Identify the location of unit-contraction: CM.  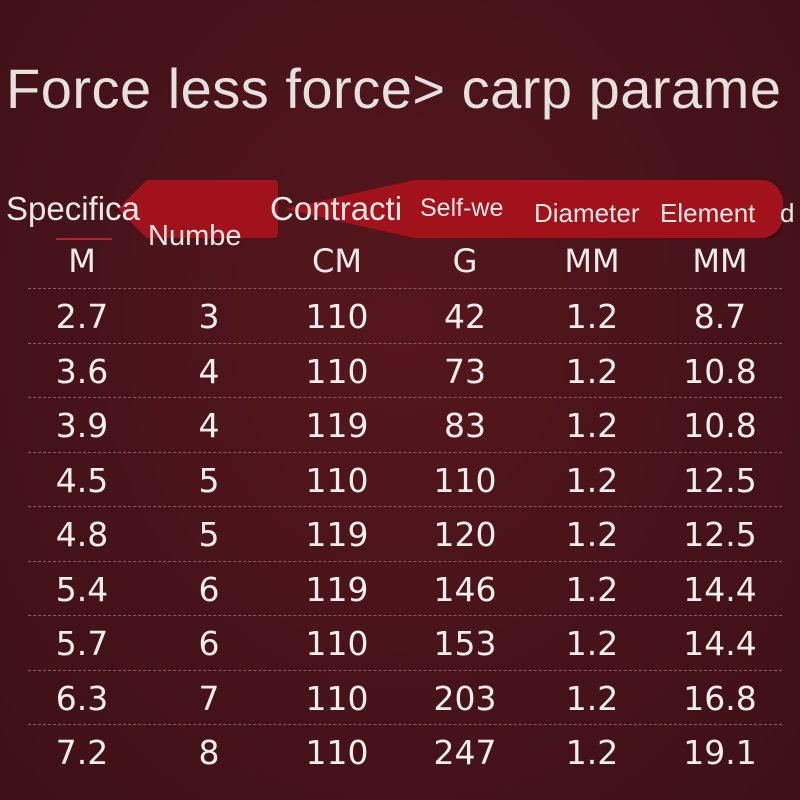
(337, 261).